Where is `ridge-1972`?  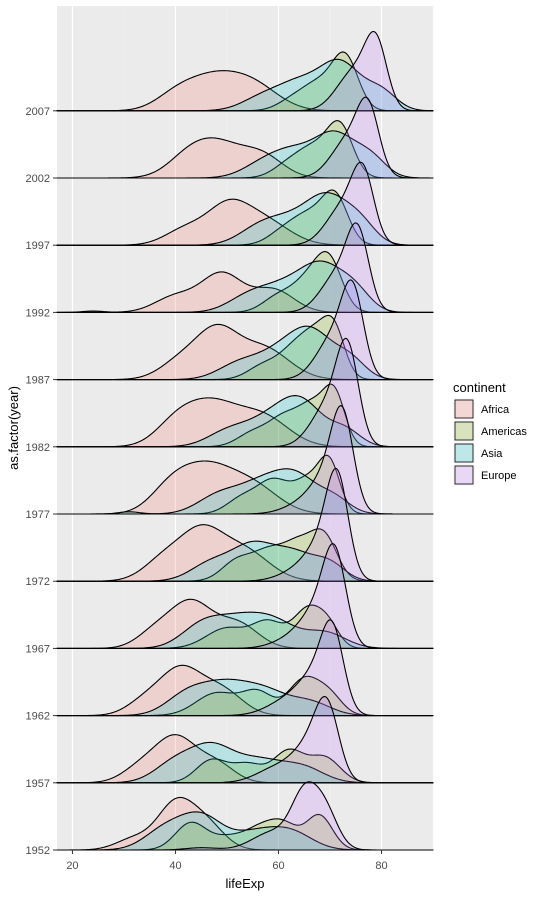
ridge-1972 is located at coordinates (245, 524).